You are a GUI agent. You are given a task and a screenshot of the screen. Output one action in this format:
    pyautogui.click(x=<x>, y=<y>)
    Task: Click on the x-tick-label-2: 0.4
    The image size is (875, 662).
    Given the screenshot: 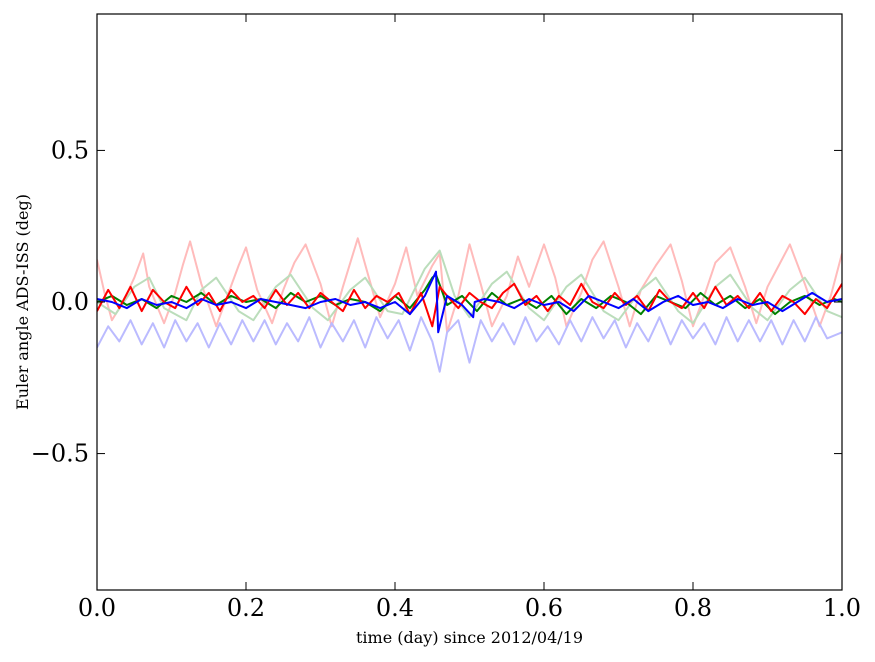 What is the action you would take?
    pyautogui.click(x=395, y=608)
    